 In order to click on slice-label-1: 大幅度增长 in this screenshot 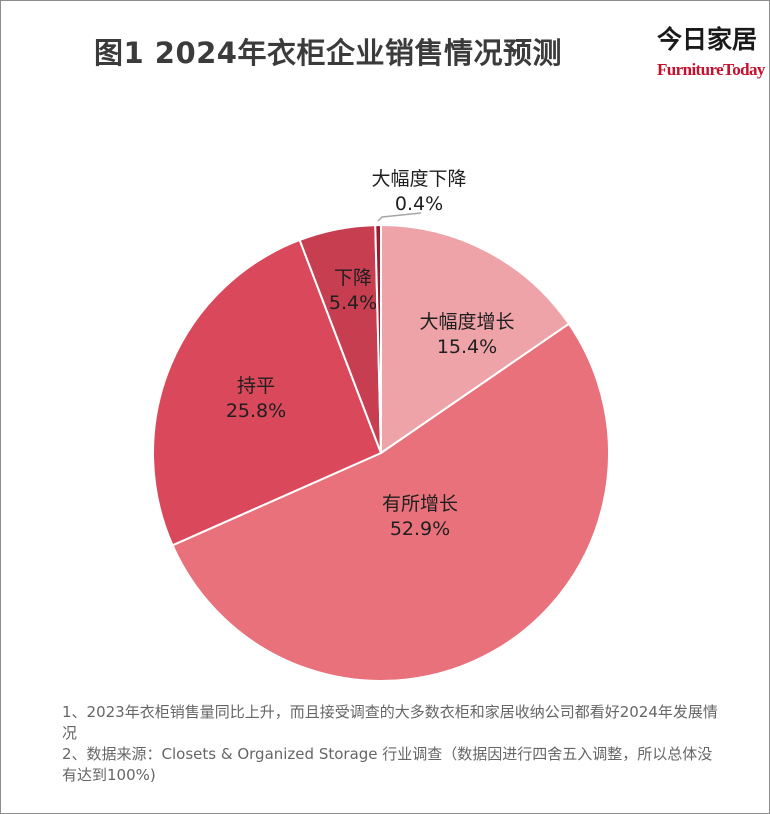, I will do `click(466, 322)`.